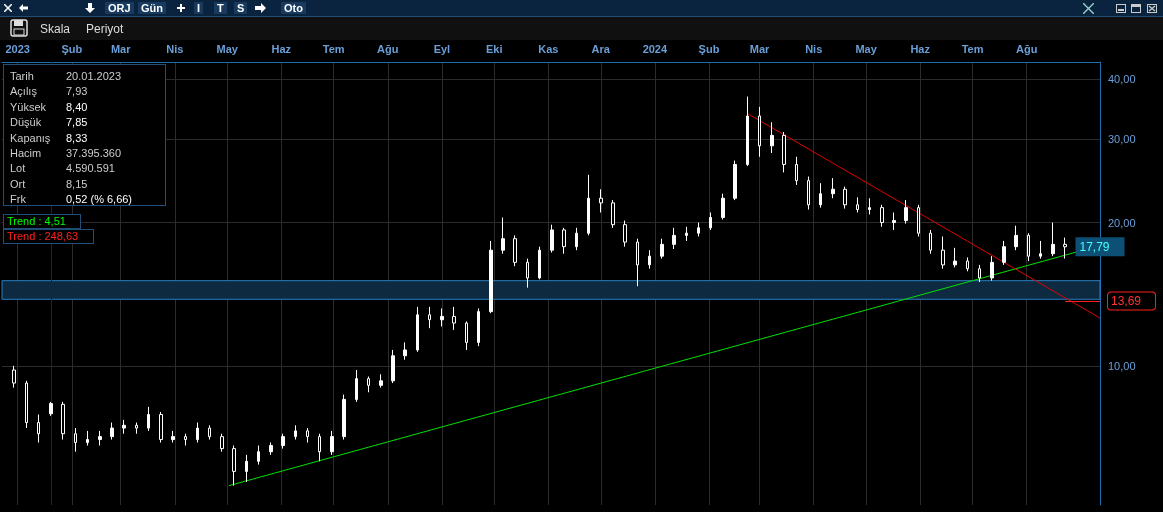  What do you see at coordinates (121, 48) in the screenshot?
I see `x-tick-label: Mar` at bounding box center [121, 48].